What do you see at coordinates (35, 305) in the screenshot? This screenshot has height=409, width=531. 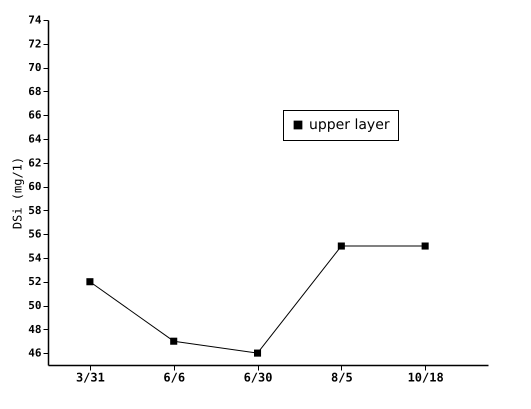 I see `y-tick-label: 50` at bounding box center [35, 305].